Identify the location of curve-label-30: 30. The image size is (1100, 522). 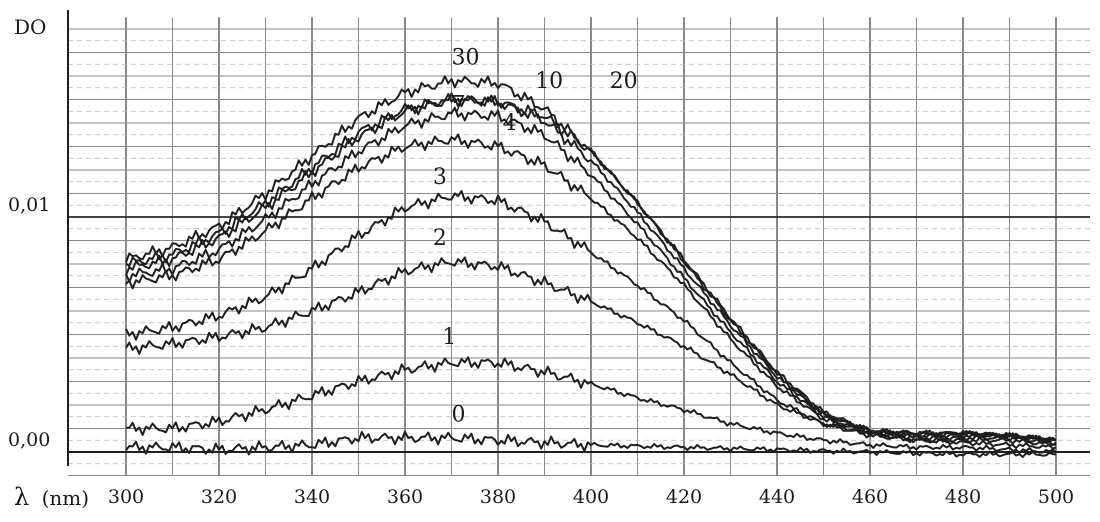
(466, 57).